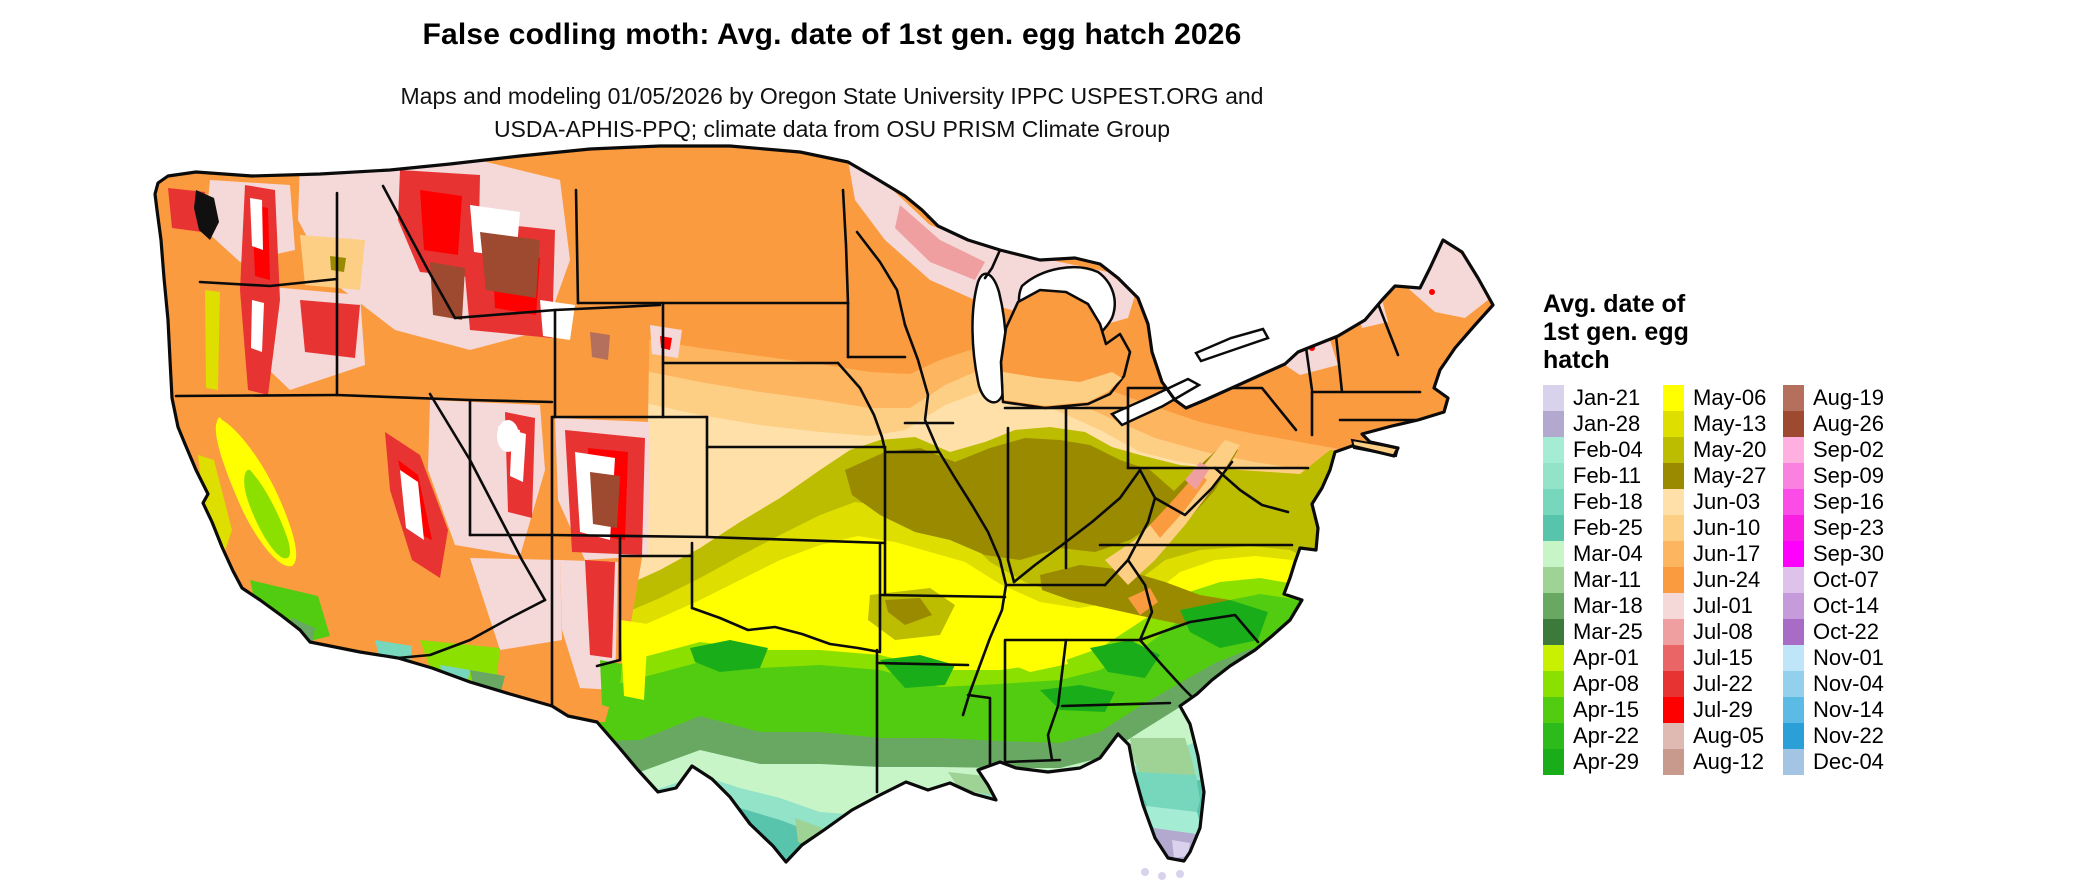  Describe the element at coordinates (1162, 874) in the screenshot. I see `florida-keys` at that location.